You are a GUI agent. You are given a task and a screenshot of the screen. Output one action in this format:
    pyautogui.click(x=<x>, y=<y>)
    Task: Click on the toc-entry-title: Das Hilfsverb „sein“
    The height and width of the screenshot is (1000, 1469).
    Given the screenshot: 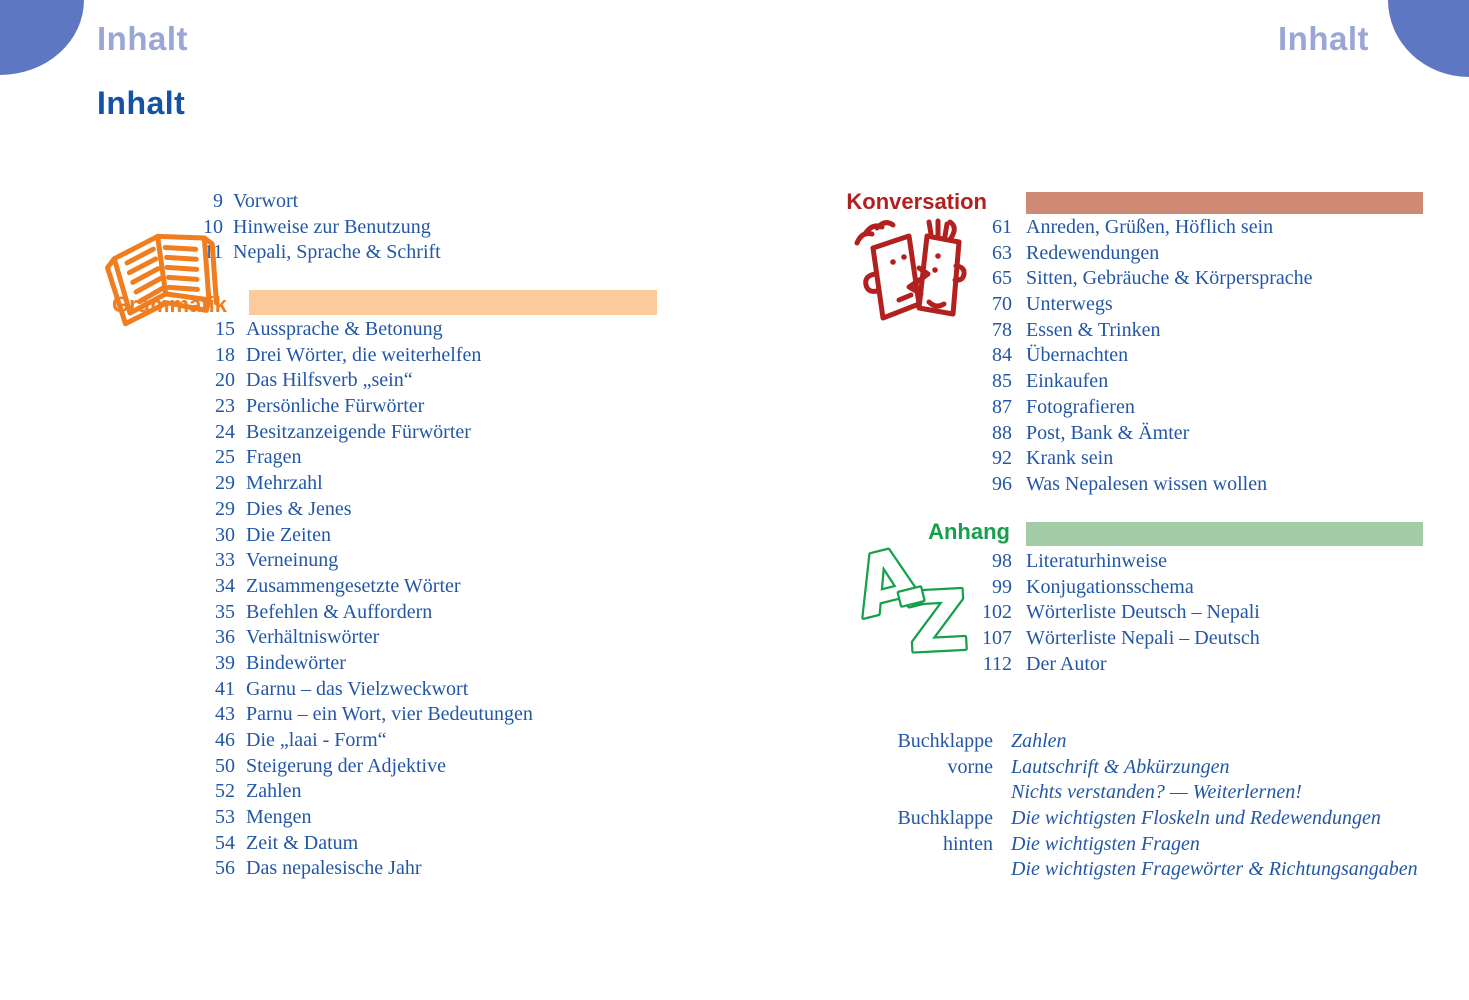 What is the action you would take?
    pyautogui.click(x=329, y=380)
    